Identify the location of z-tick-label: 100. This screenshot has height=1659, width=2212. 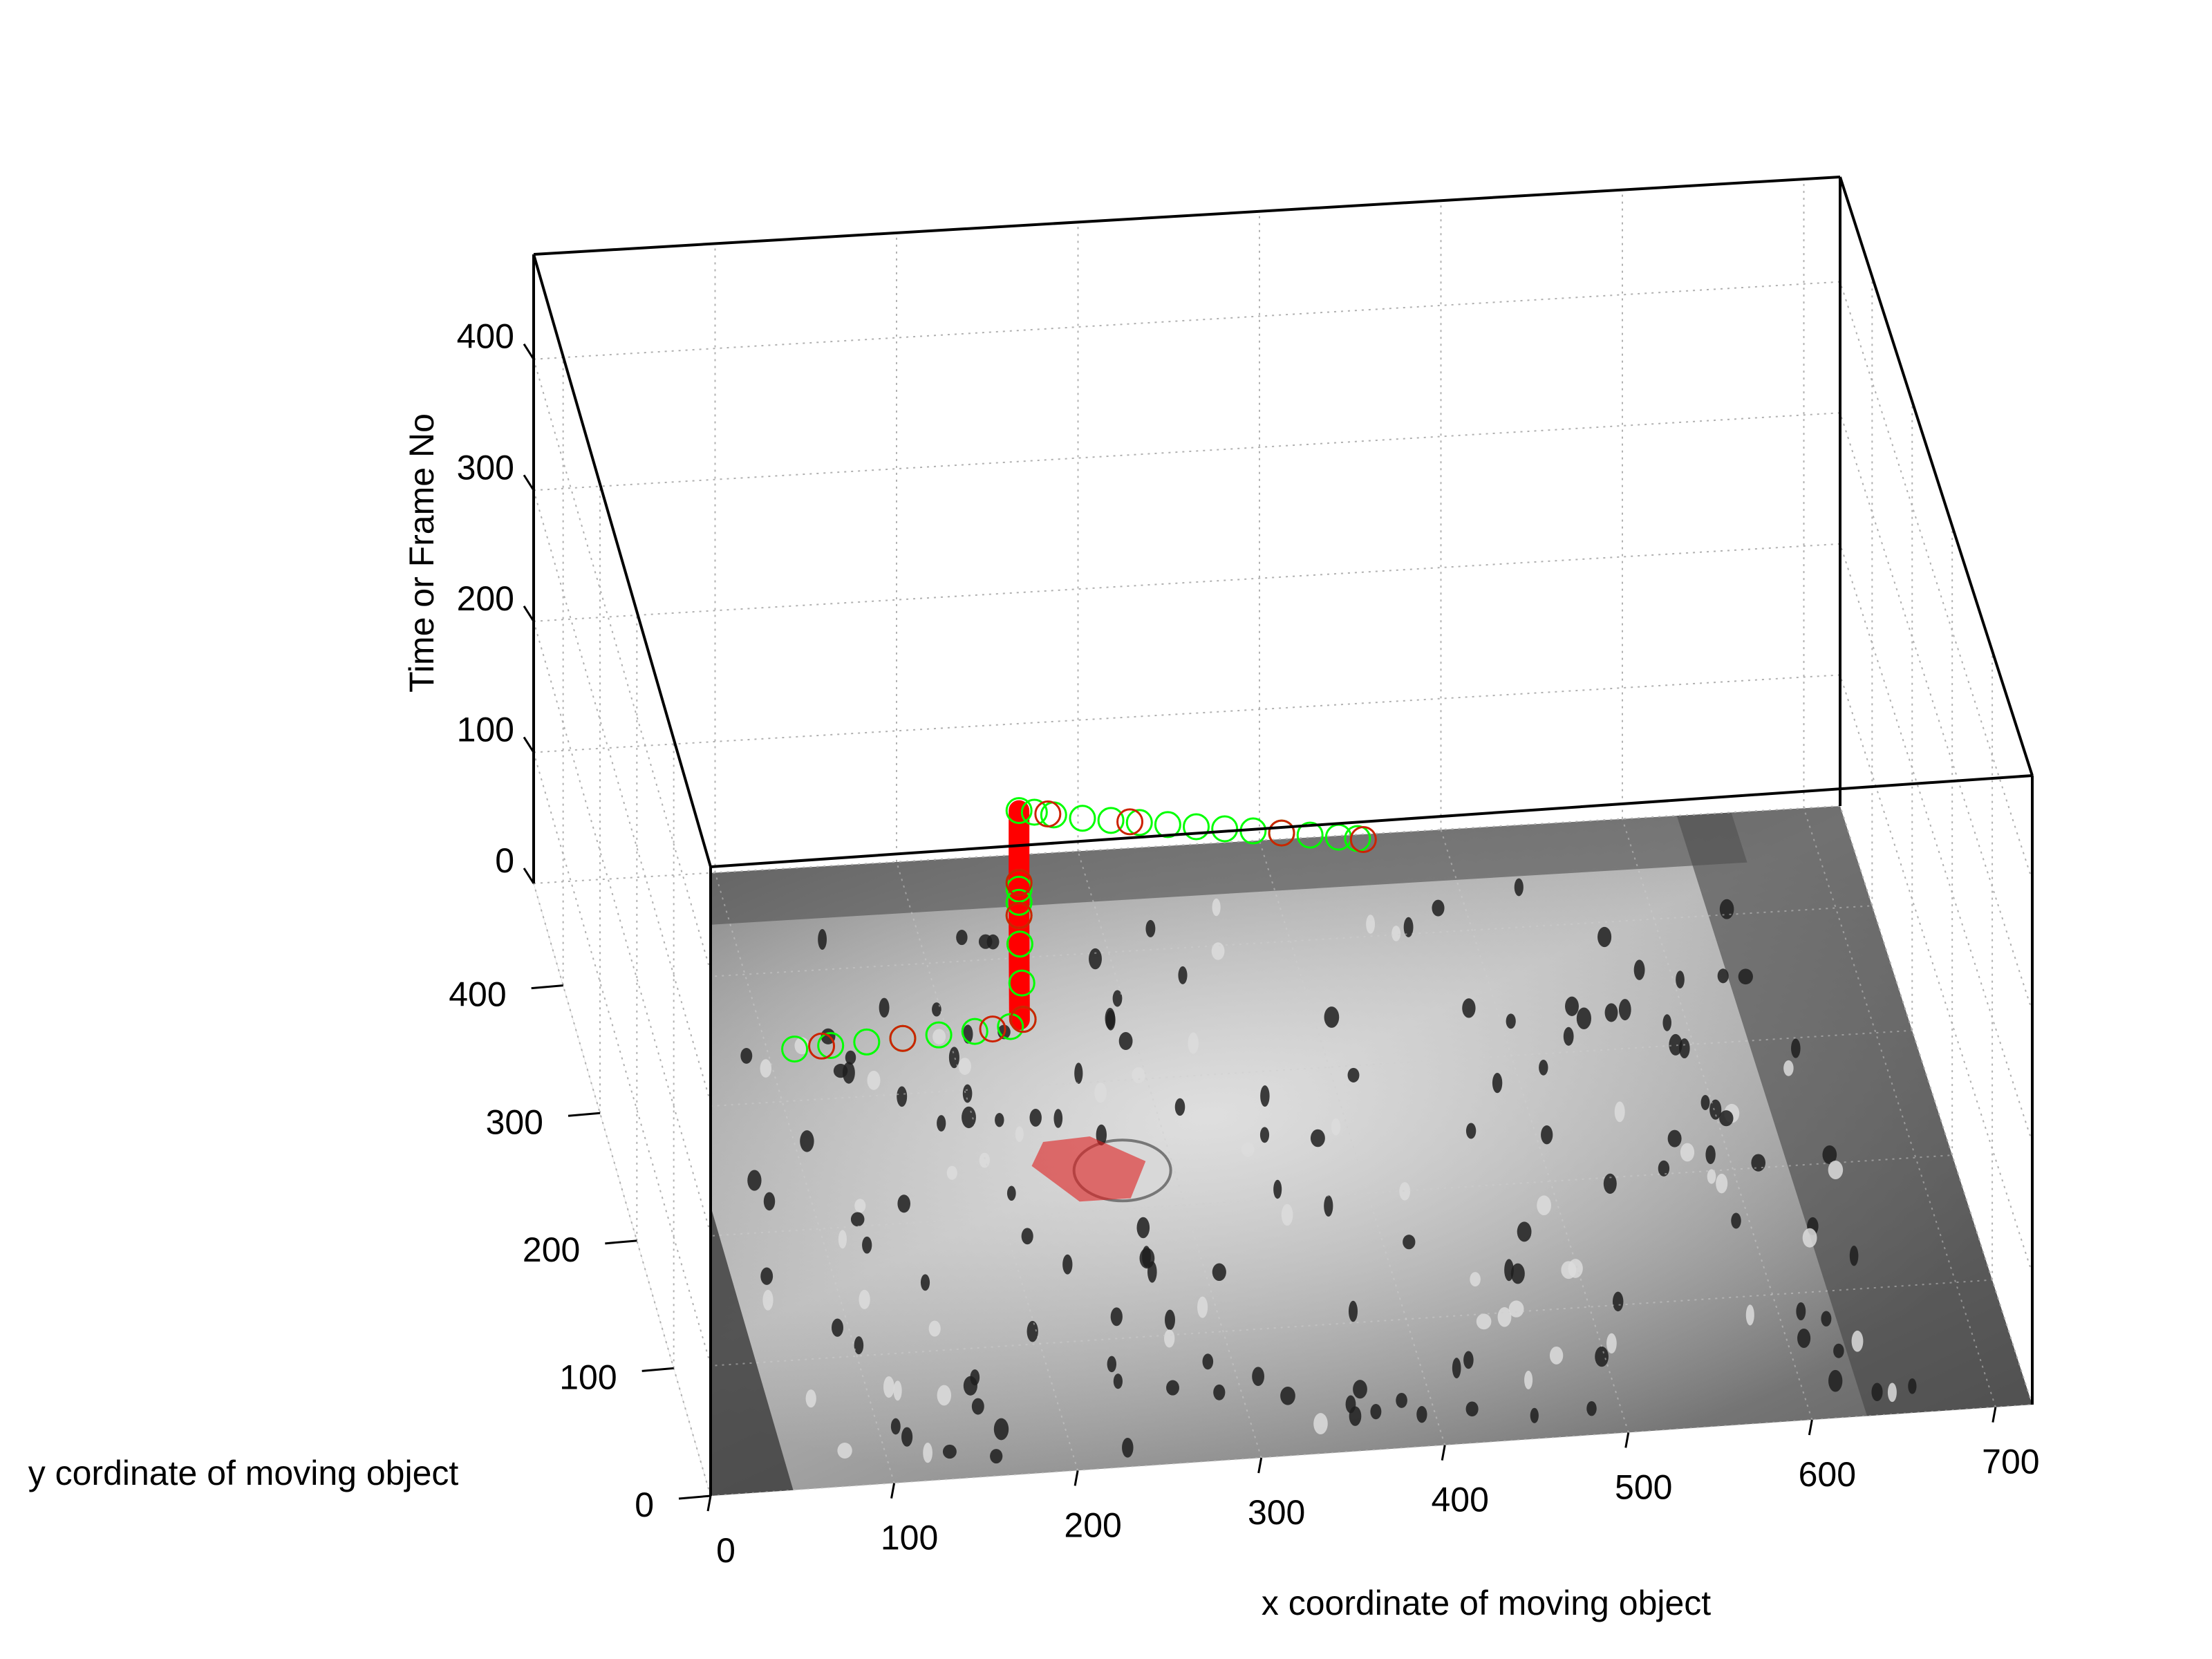
(486, 730).